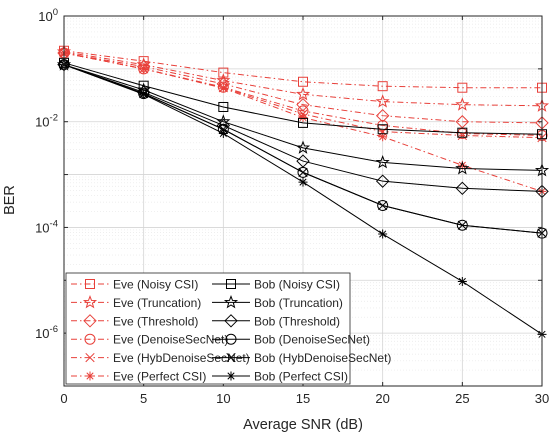 The height and width of the screenshot is (437, 552). Describe the element at coordinates (382, 398) in the screenshot. I see `x-tick-label: 20` at that location.